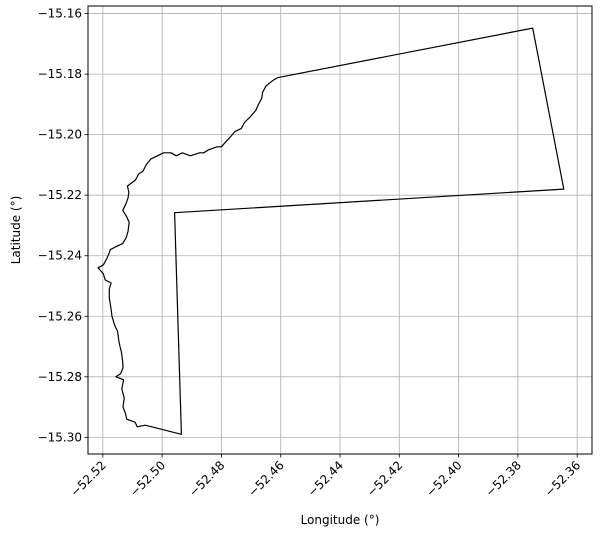 The height and width of the screenshot is (536, 610). What do you see at coordinates (325, 478) in the screenshot?
I see `x-tick-label: −52.44` at bounding box center [325, 478].